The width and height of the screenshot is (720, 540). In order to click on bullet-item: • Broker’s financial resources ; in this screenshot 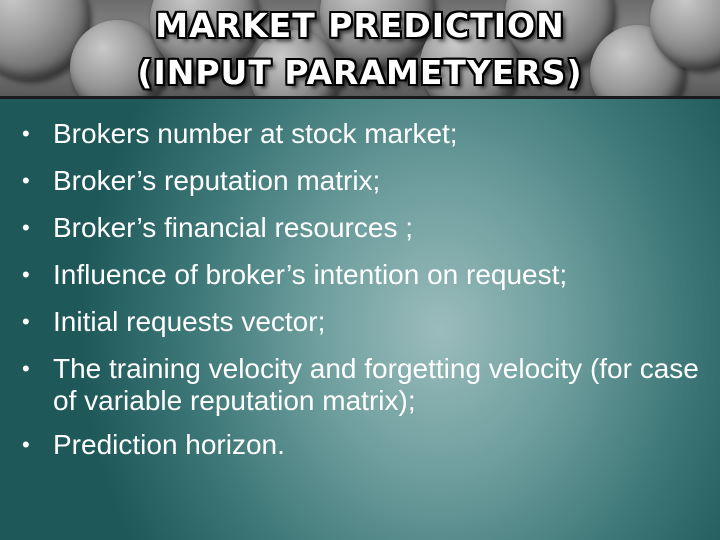, I will do `click(362, 228)`.